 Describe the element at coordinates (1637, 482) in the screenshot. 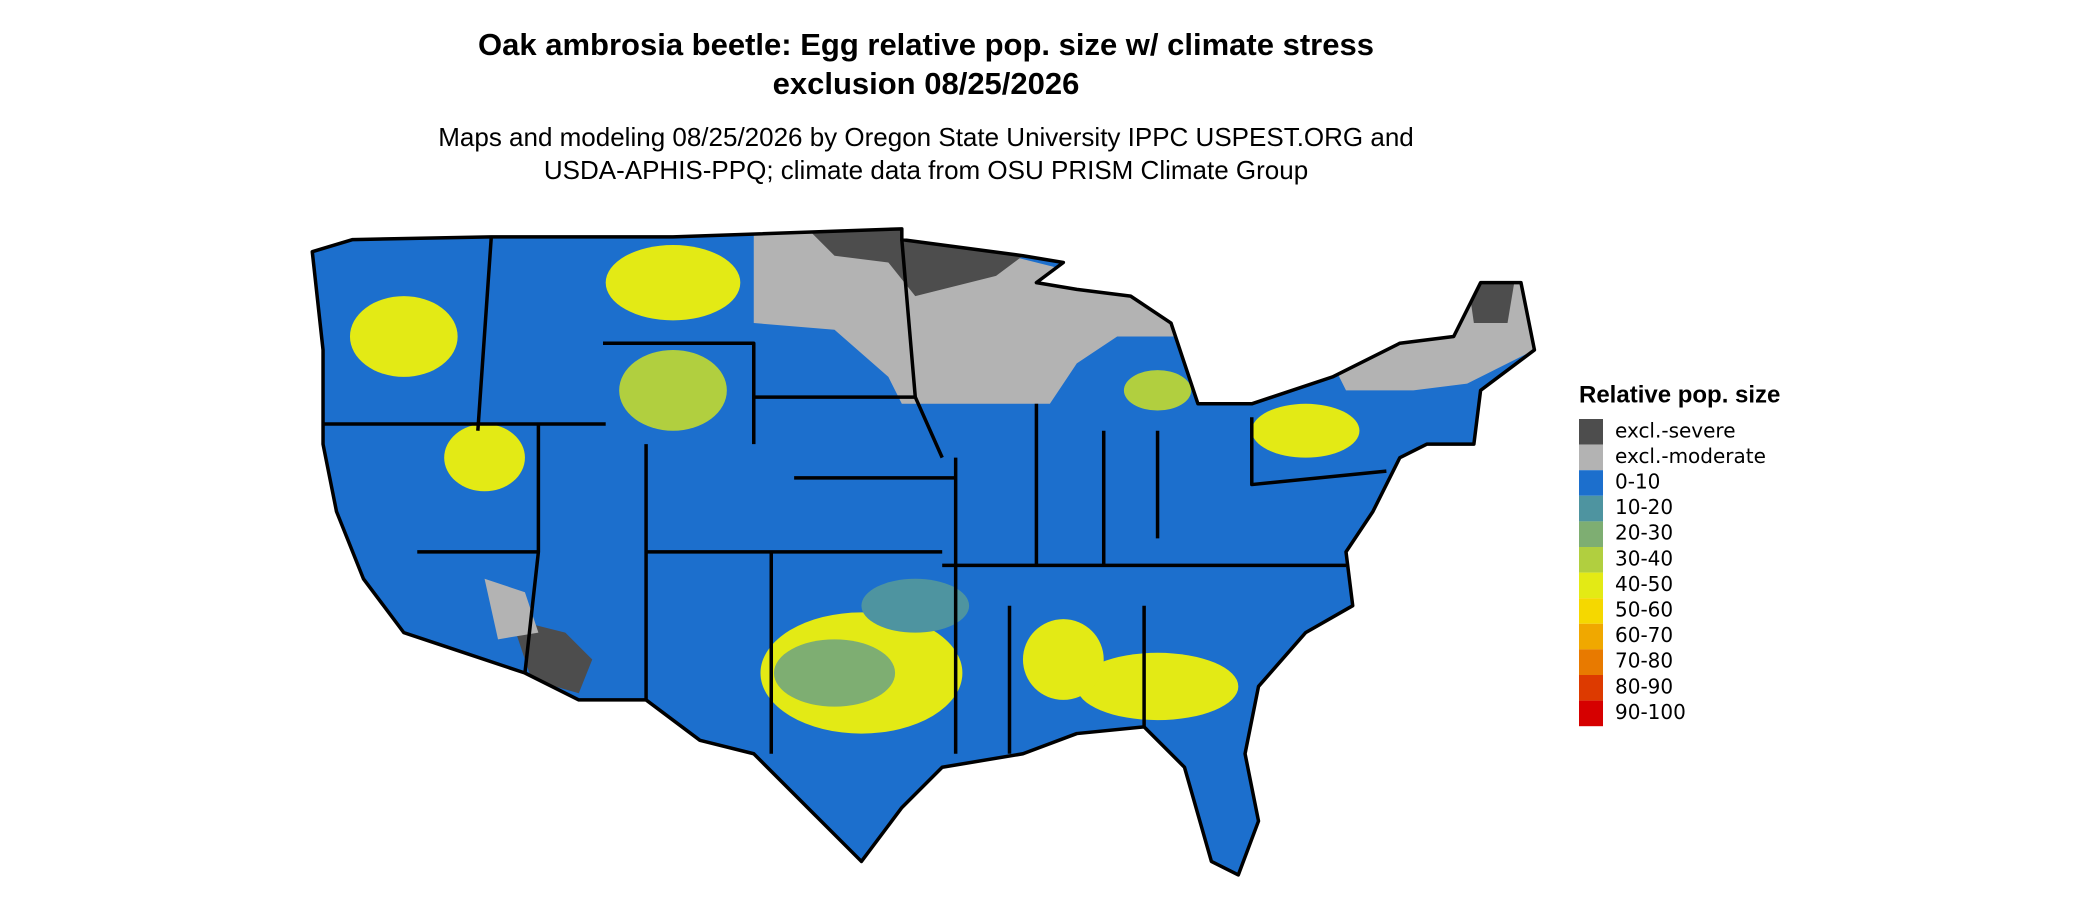

I see `legend-label: 0-10` at that location.